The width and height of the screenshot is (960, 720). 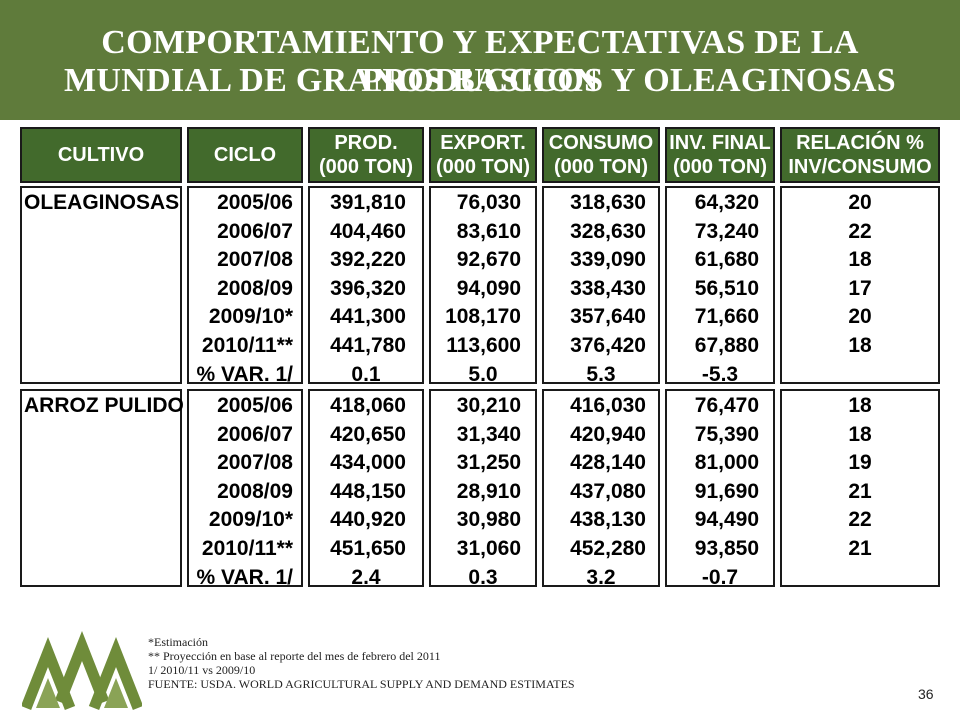 I want to click on cell-consumo: 428,140, so click(x=608, y=463).